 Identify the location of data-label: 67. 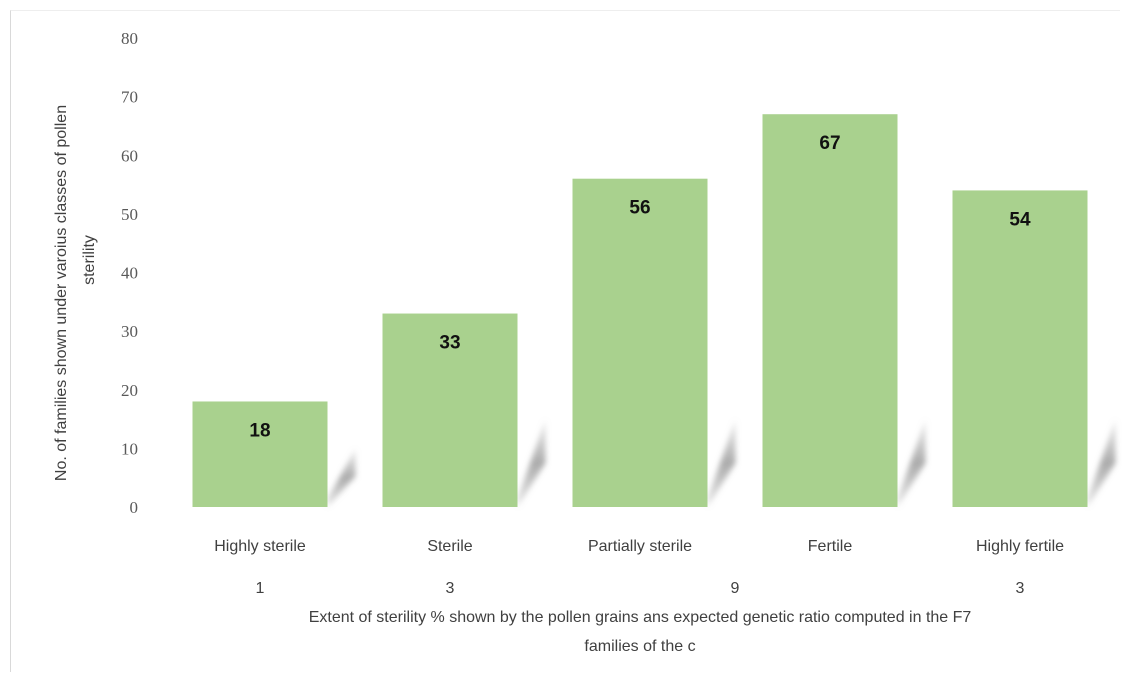
(829, 143).